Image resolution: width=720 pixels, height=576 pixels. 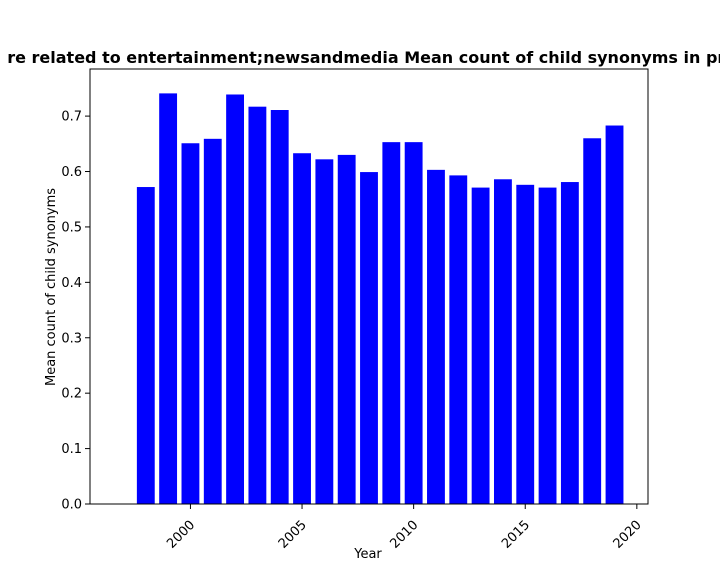 What do you see at coordinates (569, 343) in the screenshot?
I see `bar-2017` at bounding box center [569, 343].